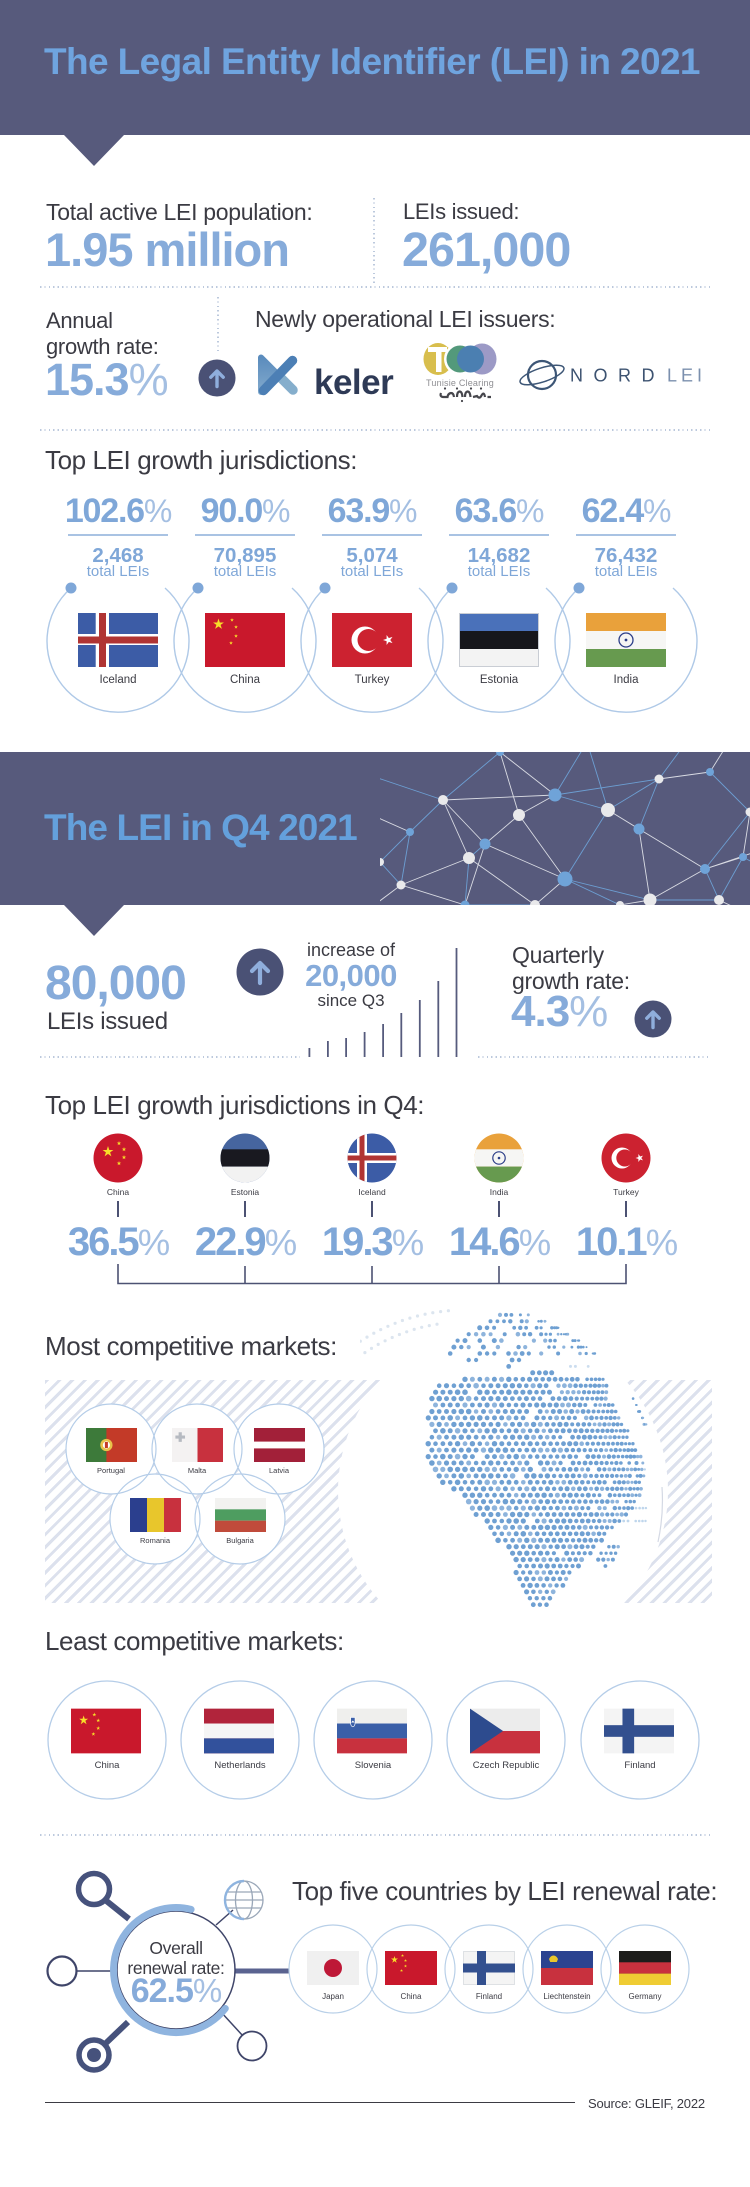 The width and height of the screenshot is (750, 2187). What do you see at coordinates (617, 376) in the screenshot?
I see `svg-text: NORD` at bounding box center [617, 376].